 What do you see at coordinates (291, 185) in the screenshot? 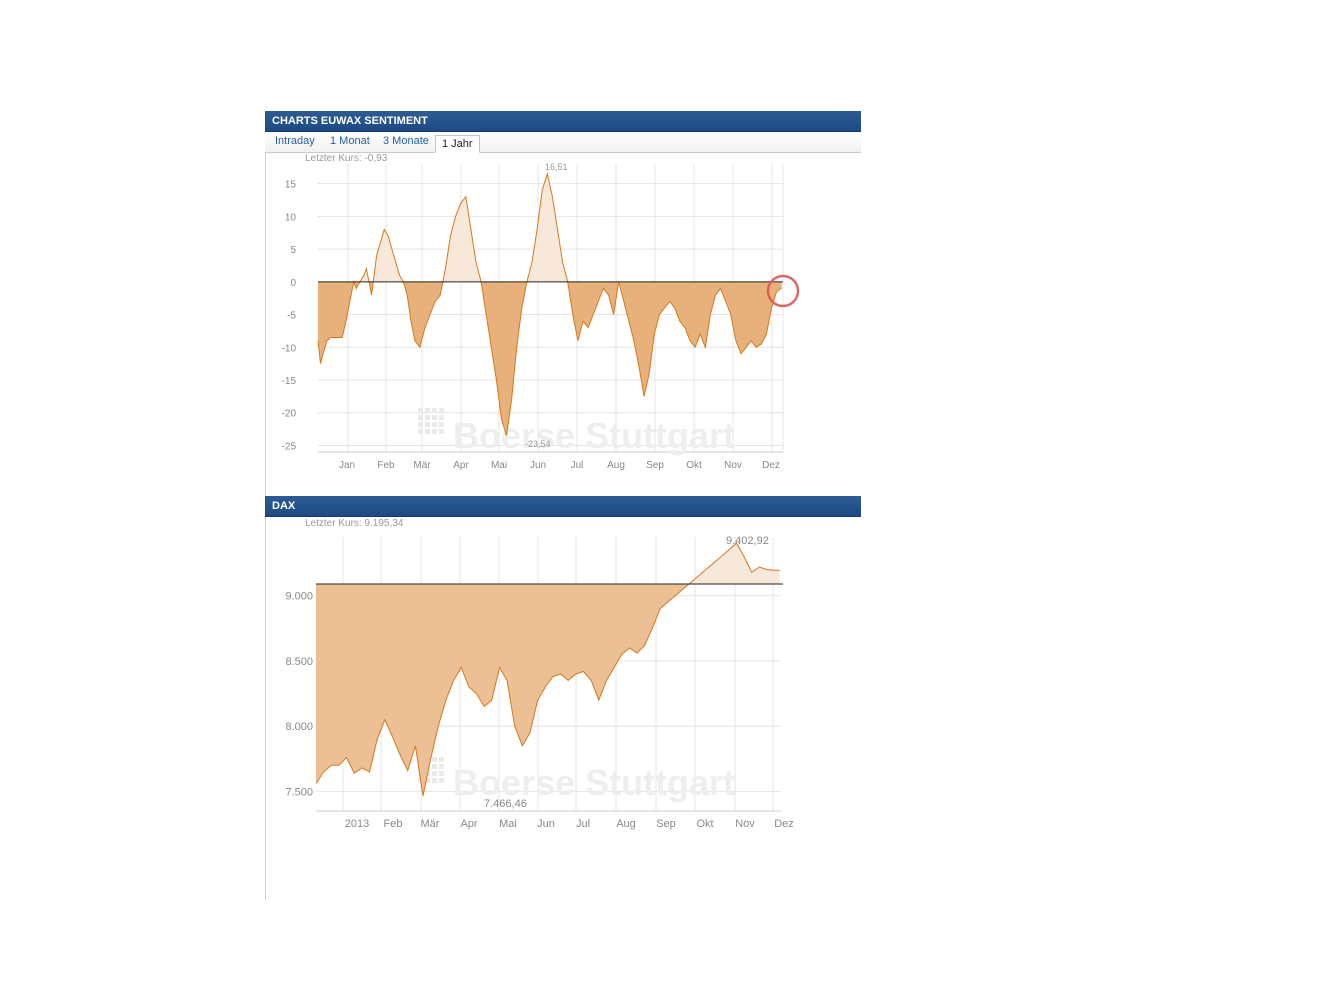
I see `y-tick-label: 15` at bounding box center [291, 185].